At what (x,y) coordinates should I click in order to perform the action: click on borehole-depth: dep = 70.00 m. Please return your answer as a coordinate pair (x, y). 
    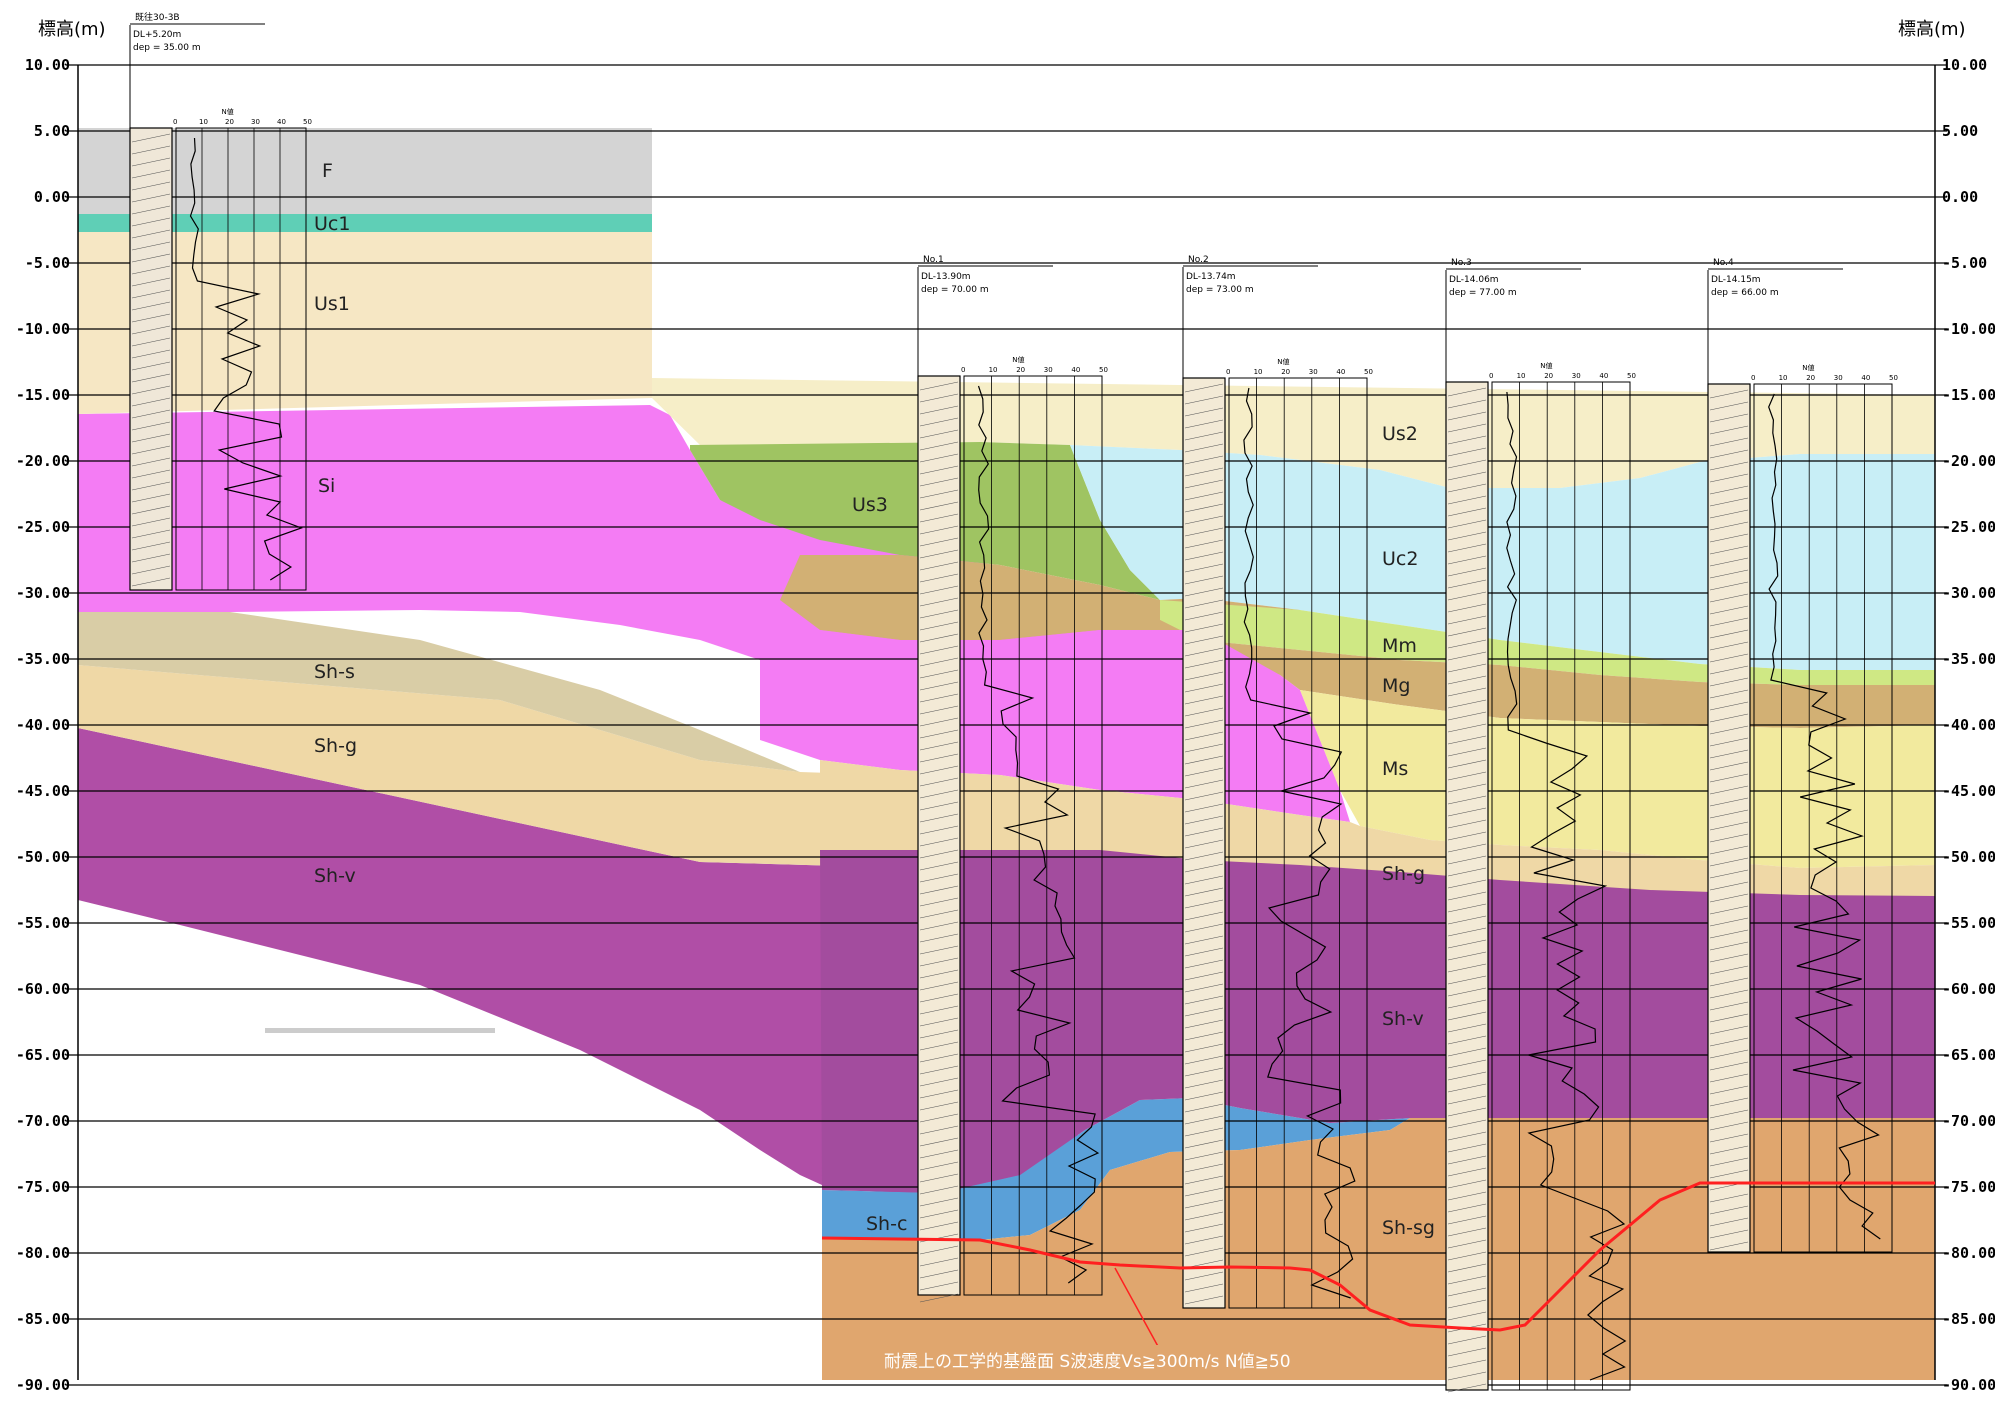
    Looking at the image, I should click on (955, 290).